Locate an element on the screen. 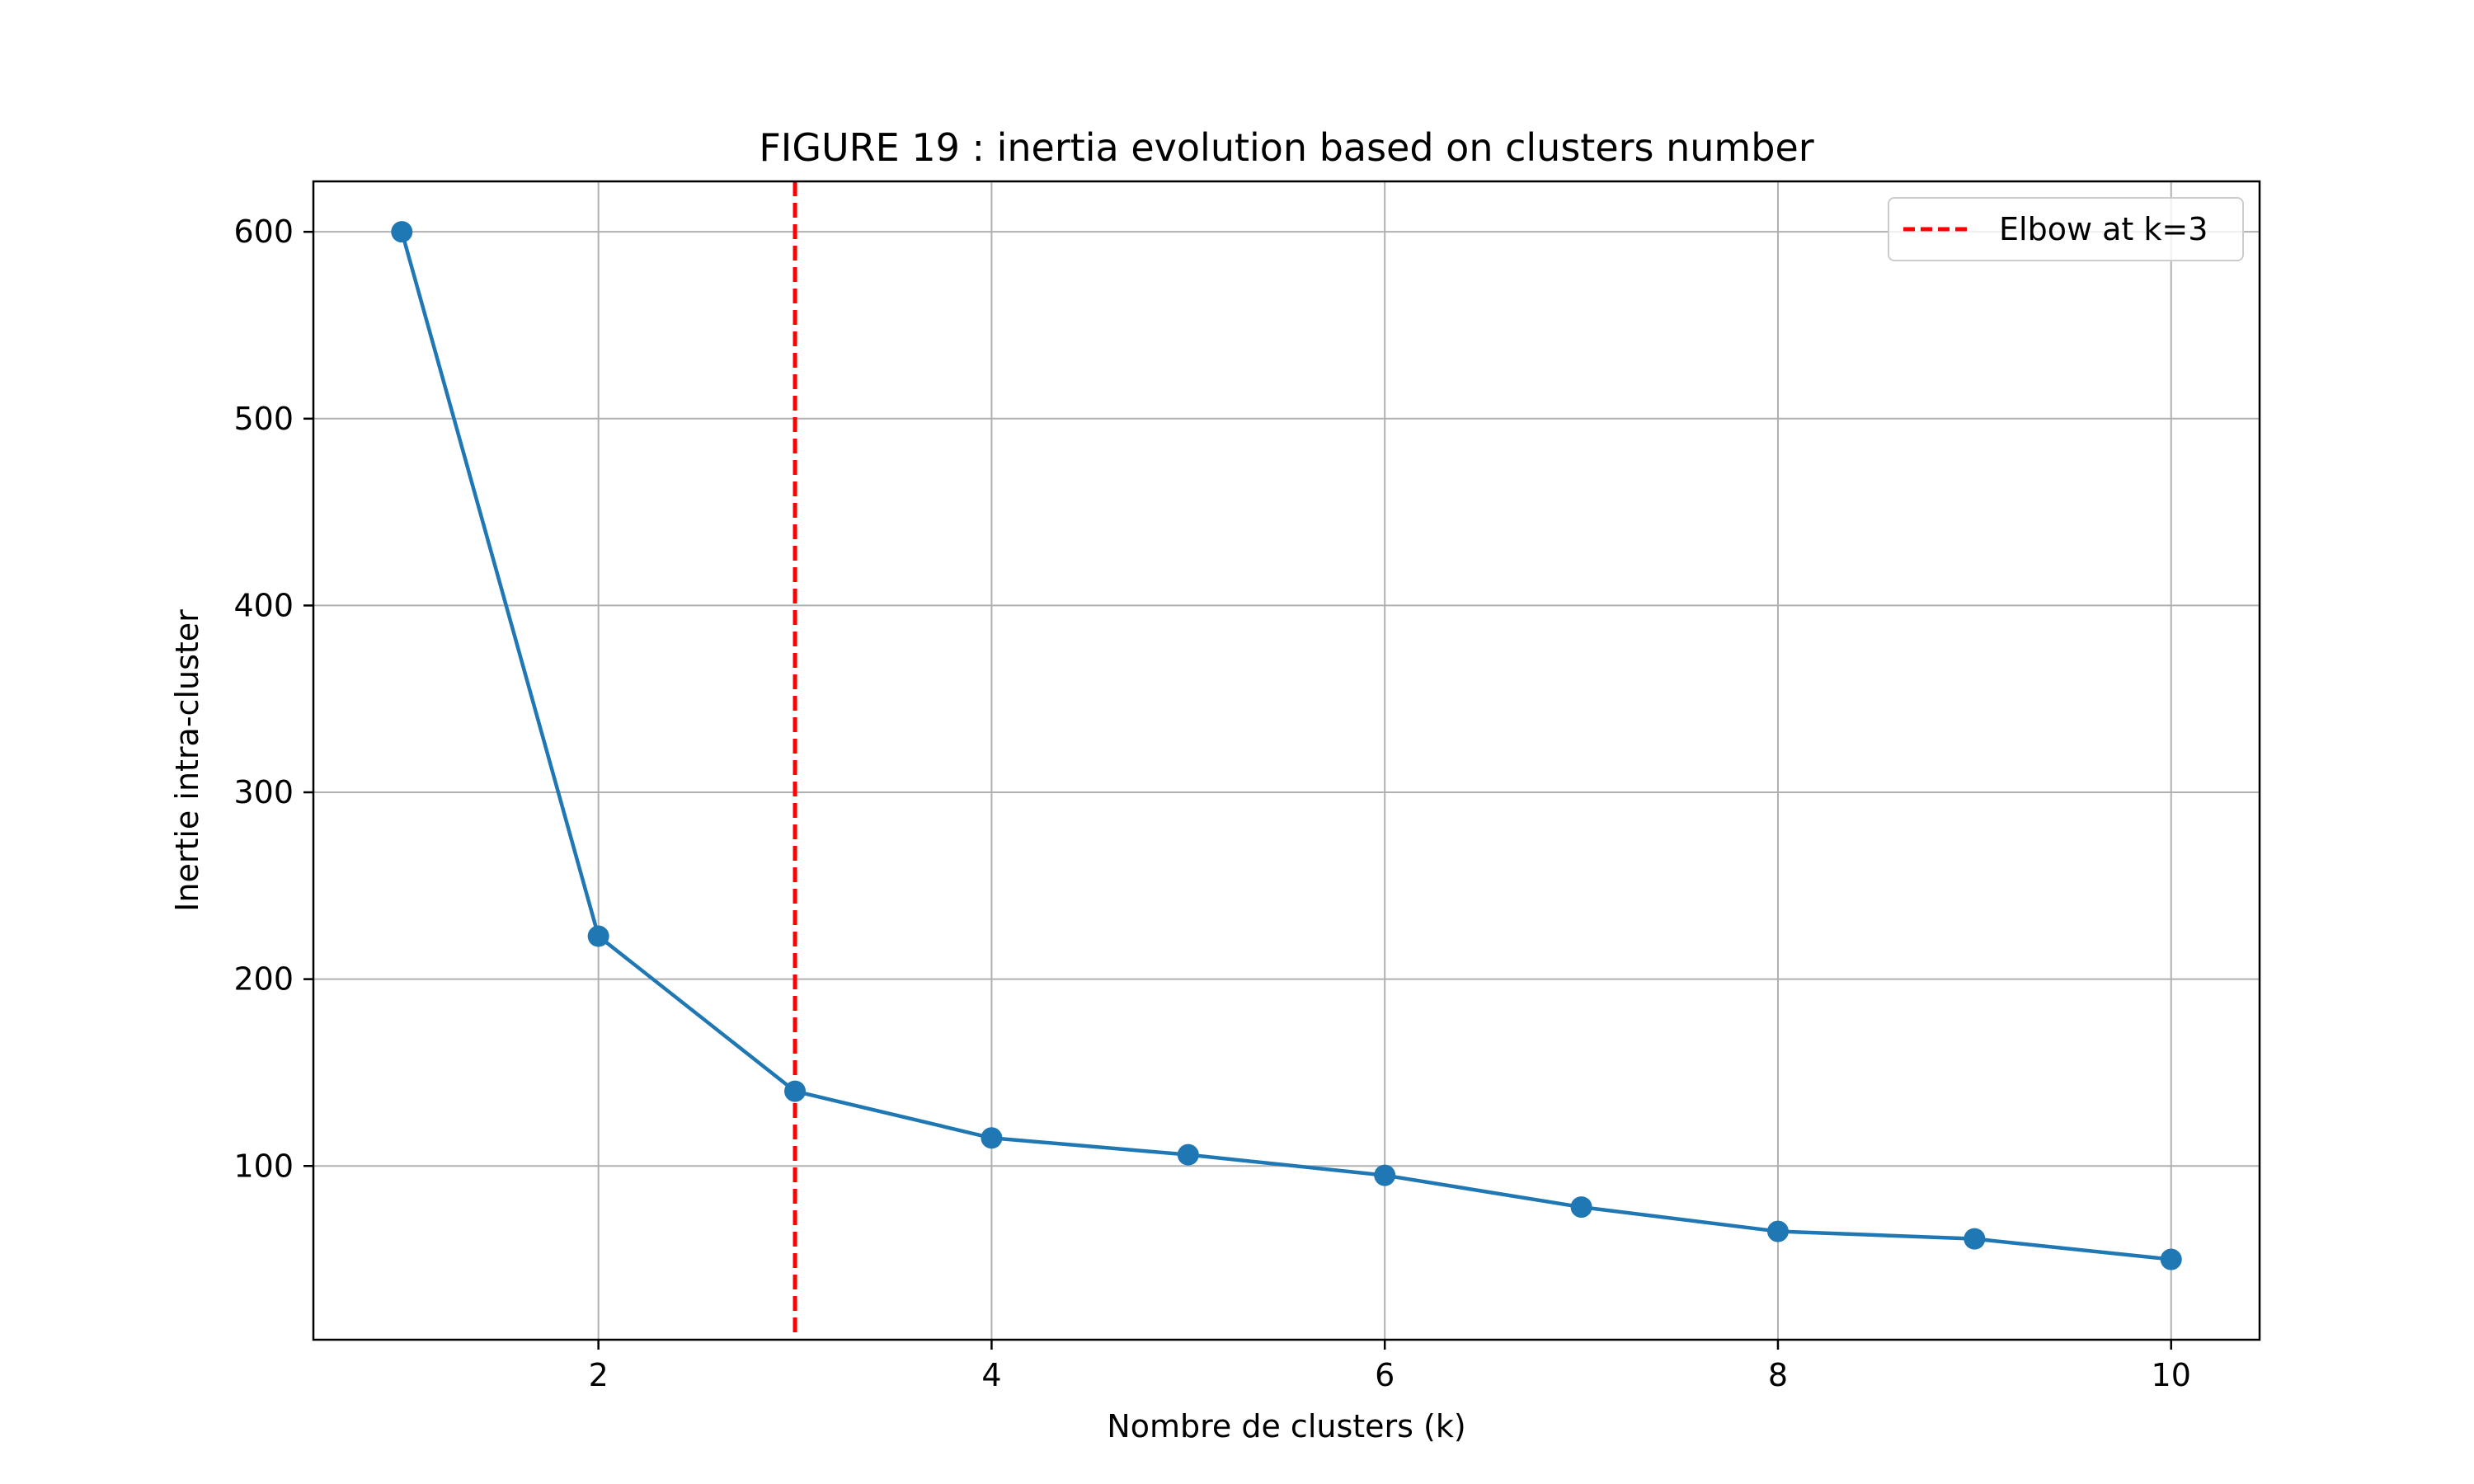  y-tick-label: 400 is located at coordinates (263, 605).